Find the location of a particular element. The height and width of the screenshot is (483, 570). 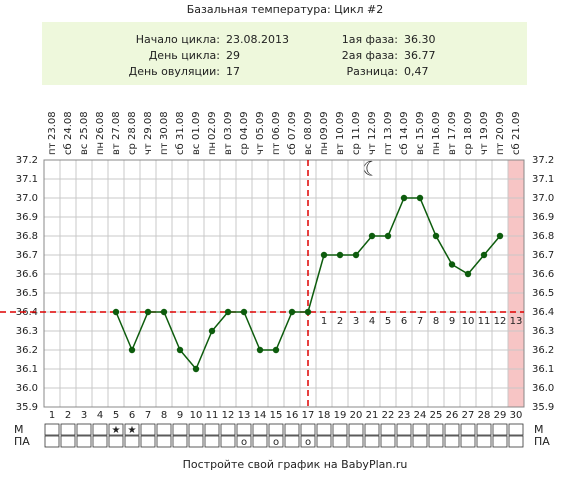

row-symbol: ★ is located at coordinates (132, 430).